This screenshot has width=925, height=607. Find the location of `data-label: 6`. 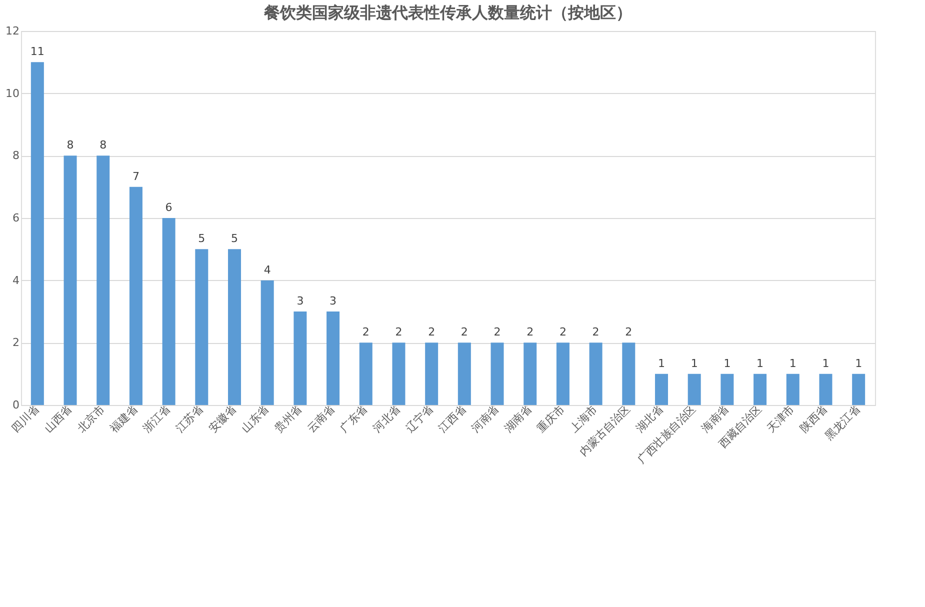

data-label: 6 is located at coordinates (168, 207).